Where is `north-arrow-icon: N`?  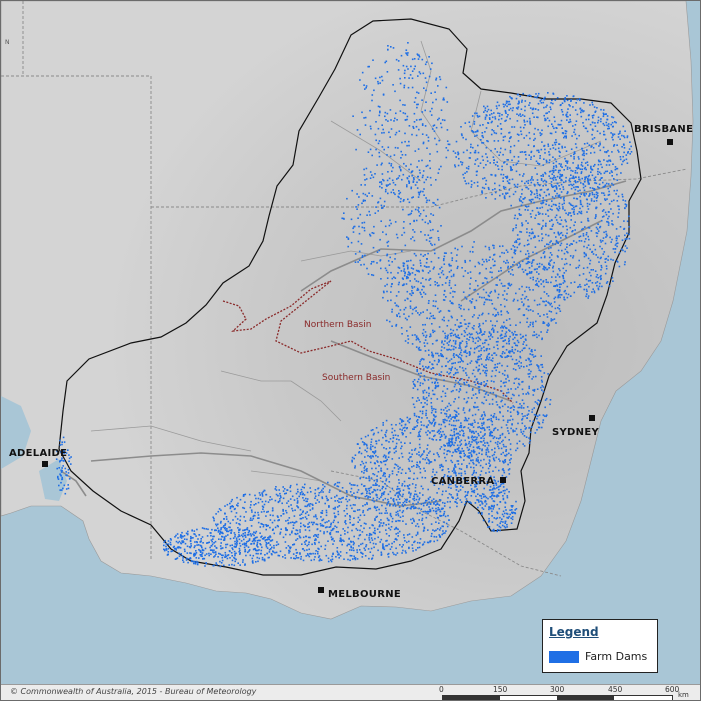 north-arrow-icon: N is located at coordinates (7, 42).